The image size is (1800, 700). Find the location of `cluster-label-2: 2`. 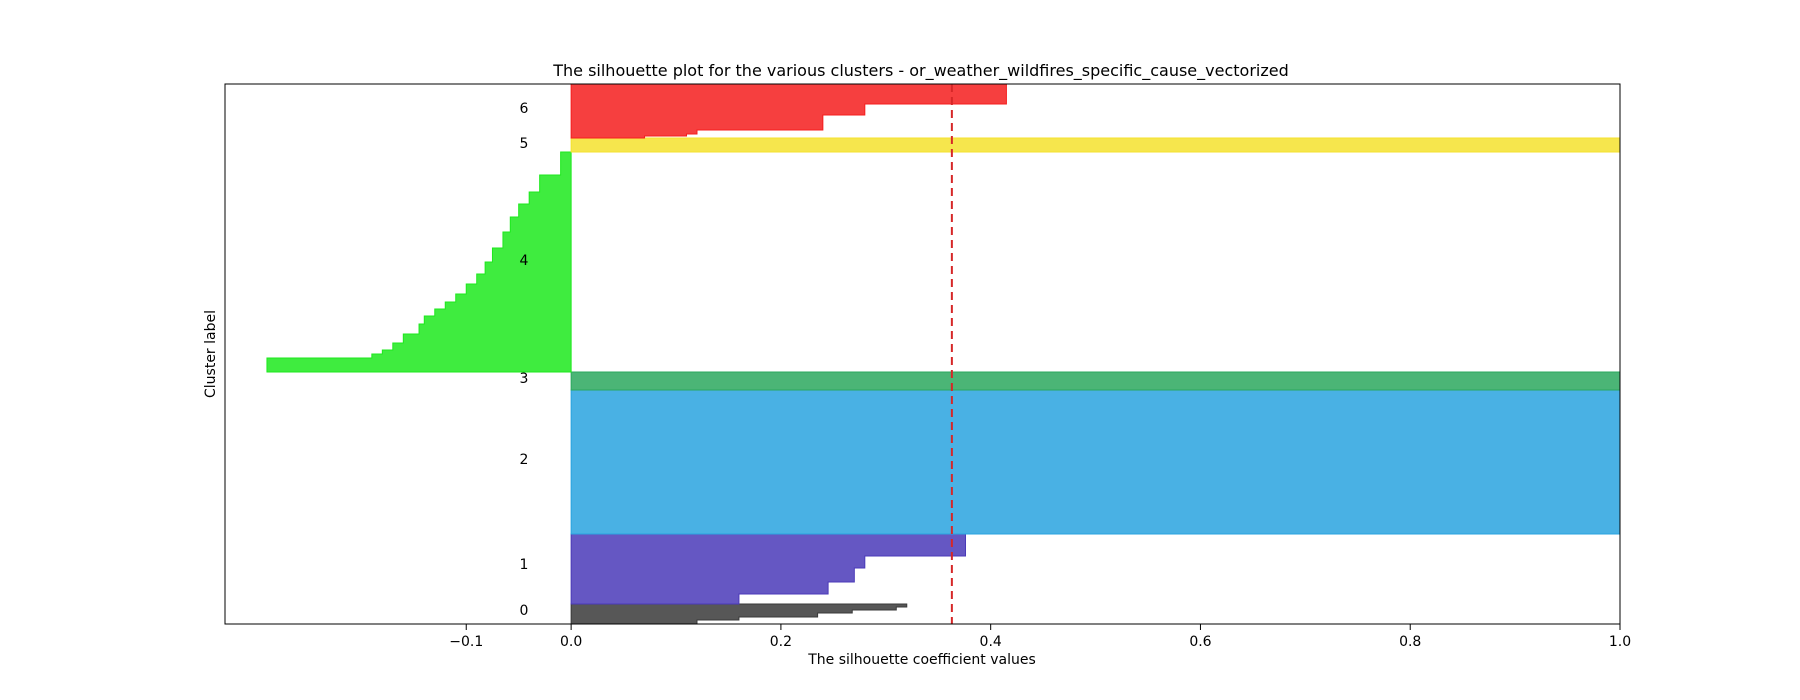

cluster-label-2: 2 is located at coordinates (523, 460).